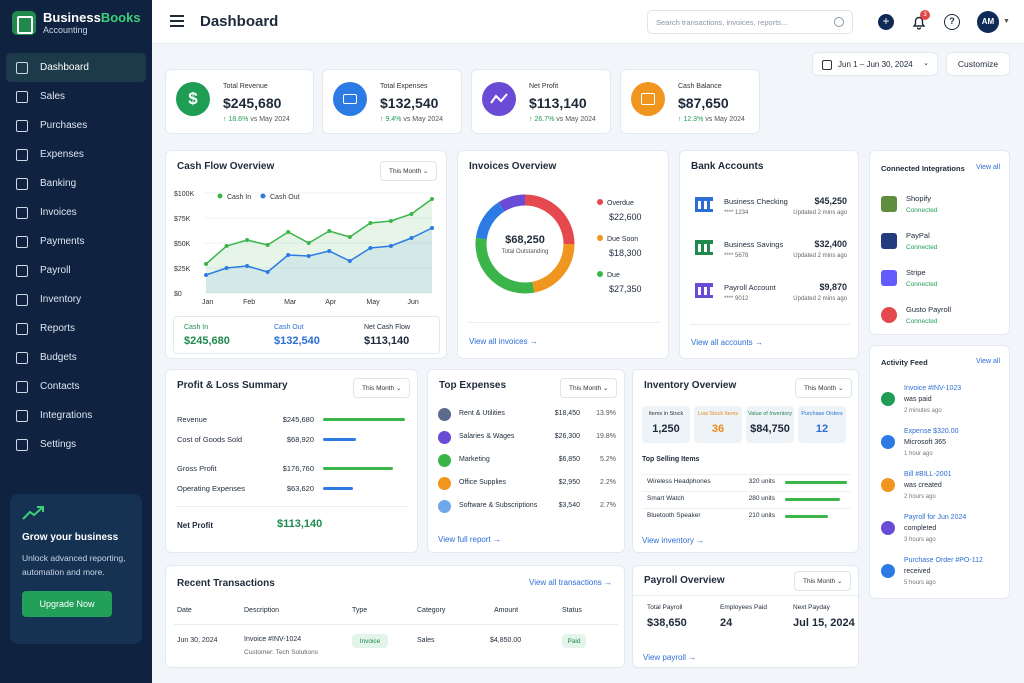 Image resolution: width=1024 pixels, height=683 pixels. I want to click on expense-amount: $3,540, so click(569, 505).